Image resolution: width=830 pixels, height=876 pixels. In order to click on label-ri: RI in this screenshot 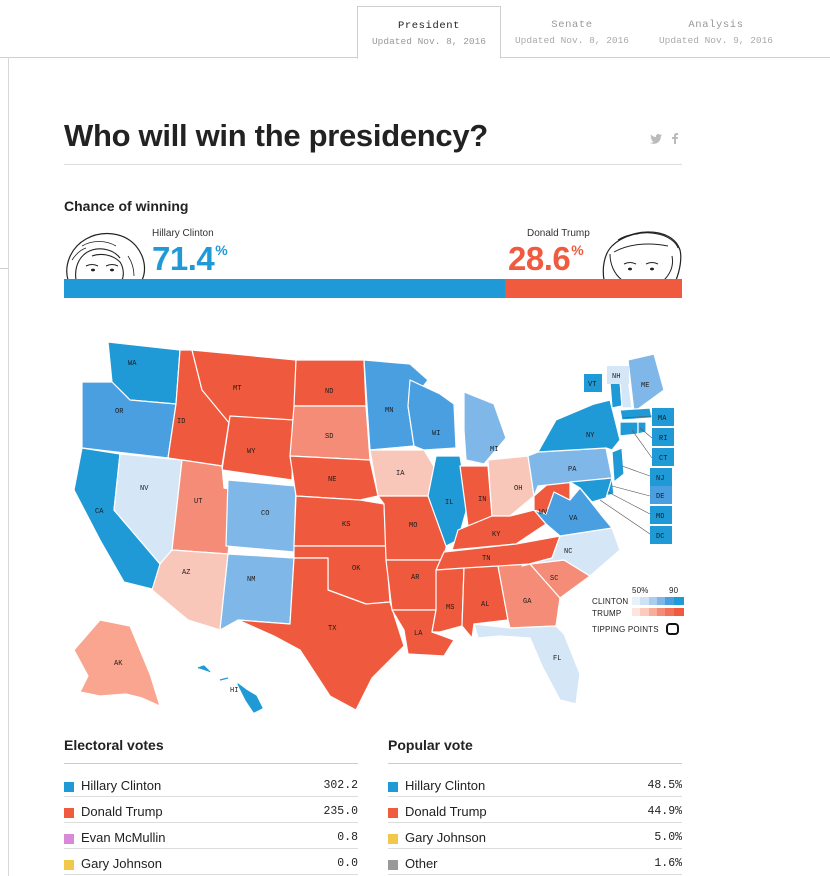, I will do `click(663, 439)`.